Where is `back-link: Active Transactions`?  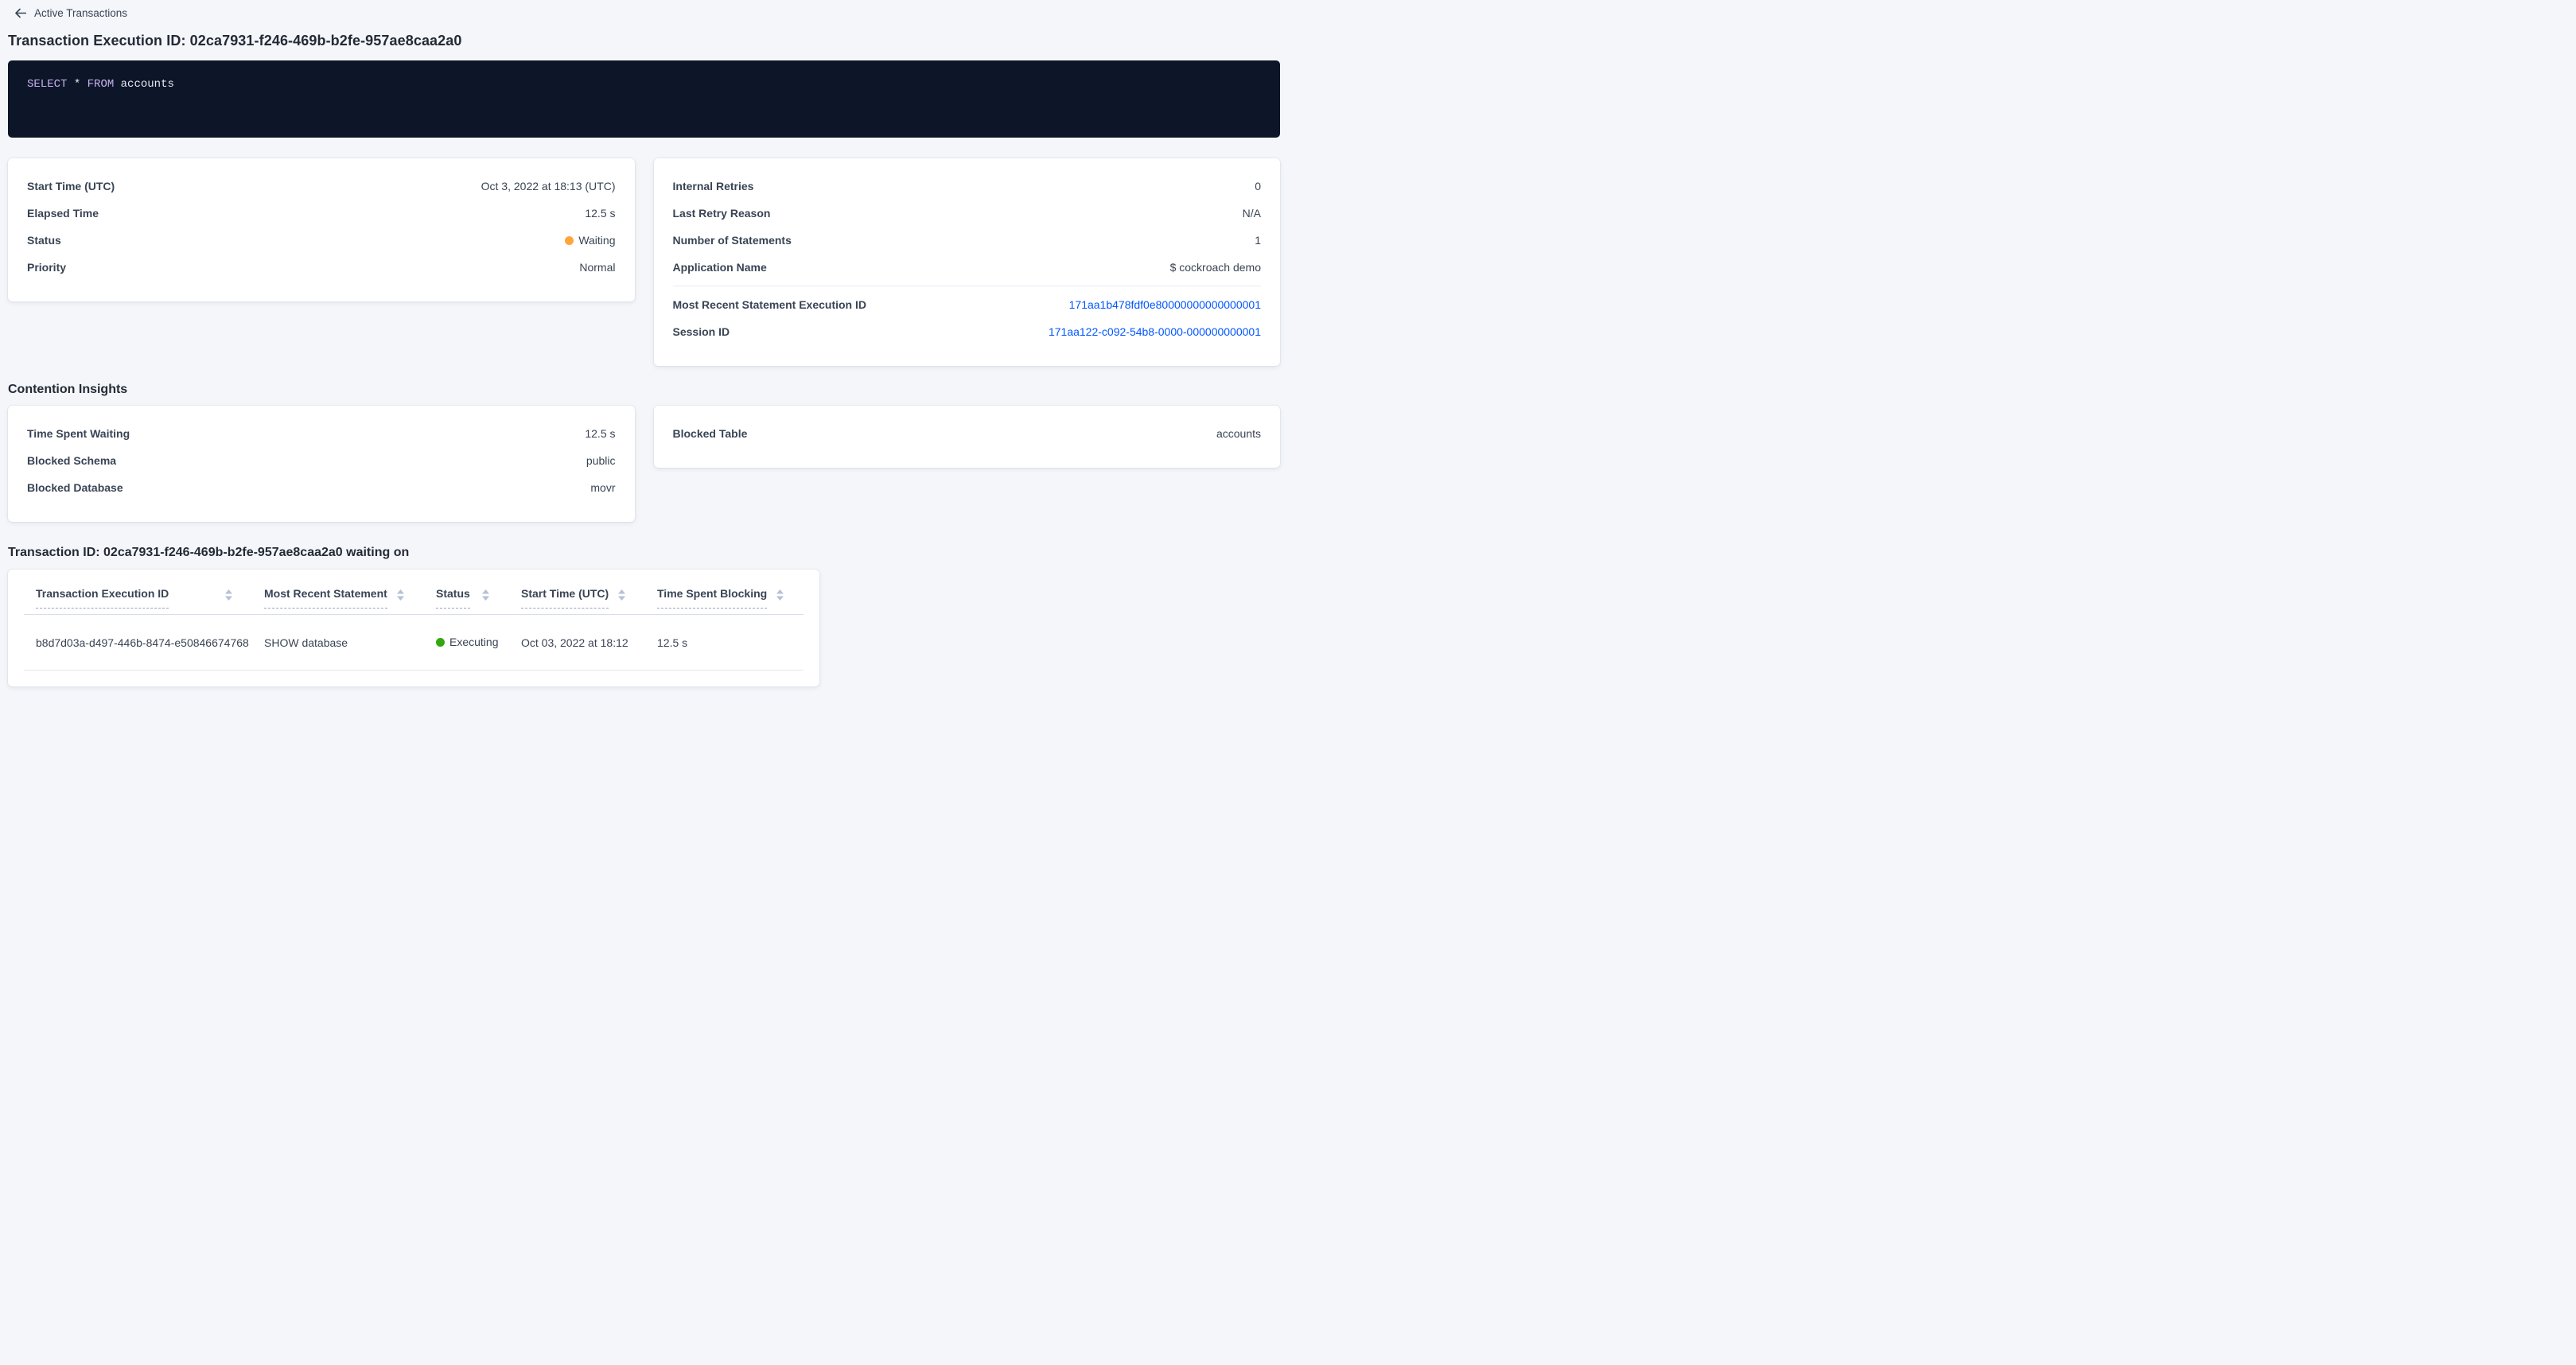
back-link: Active Transactions is located at coordinates (71, 13).